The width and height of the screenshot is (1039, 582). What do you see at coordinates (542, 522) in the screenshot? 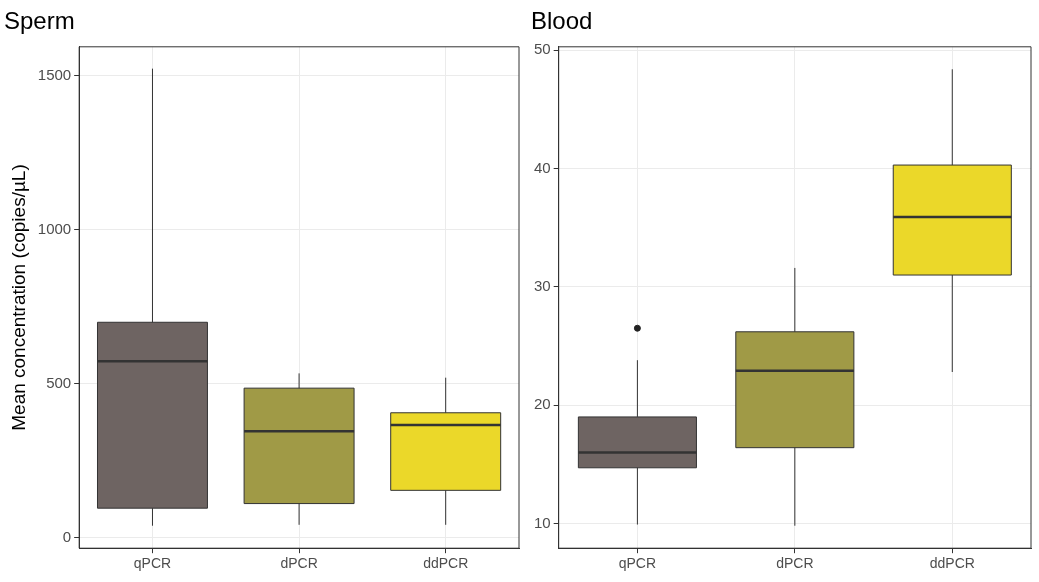
I see `y-tick-label: 10` at bounding box center [542, 522].